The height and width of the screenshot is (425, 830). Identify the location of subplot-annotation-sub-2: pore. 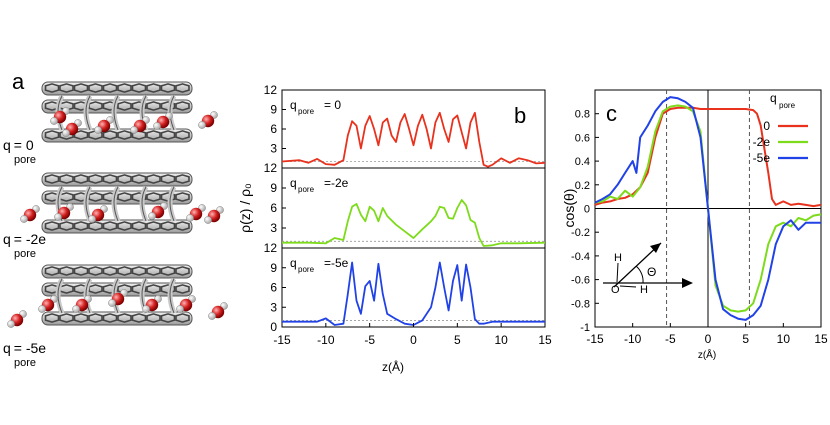
(306, 269).